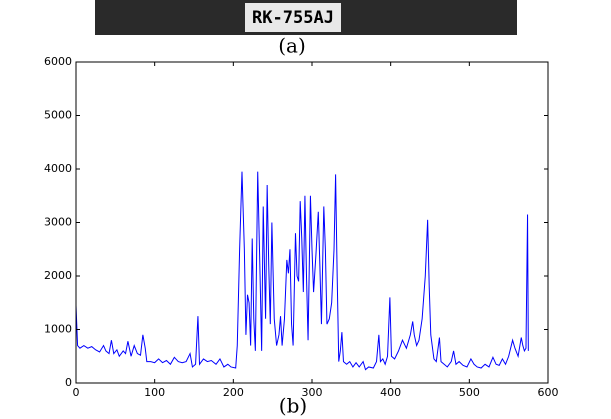 The image size is (611, 419). What do you see at coordinates (76, 392) in the screenshot?
I see `x-tick-label: 0` at bounding box center [76, 392].